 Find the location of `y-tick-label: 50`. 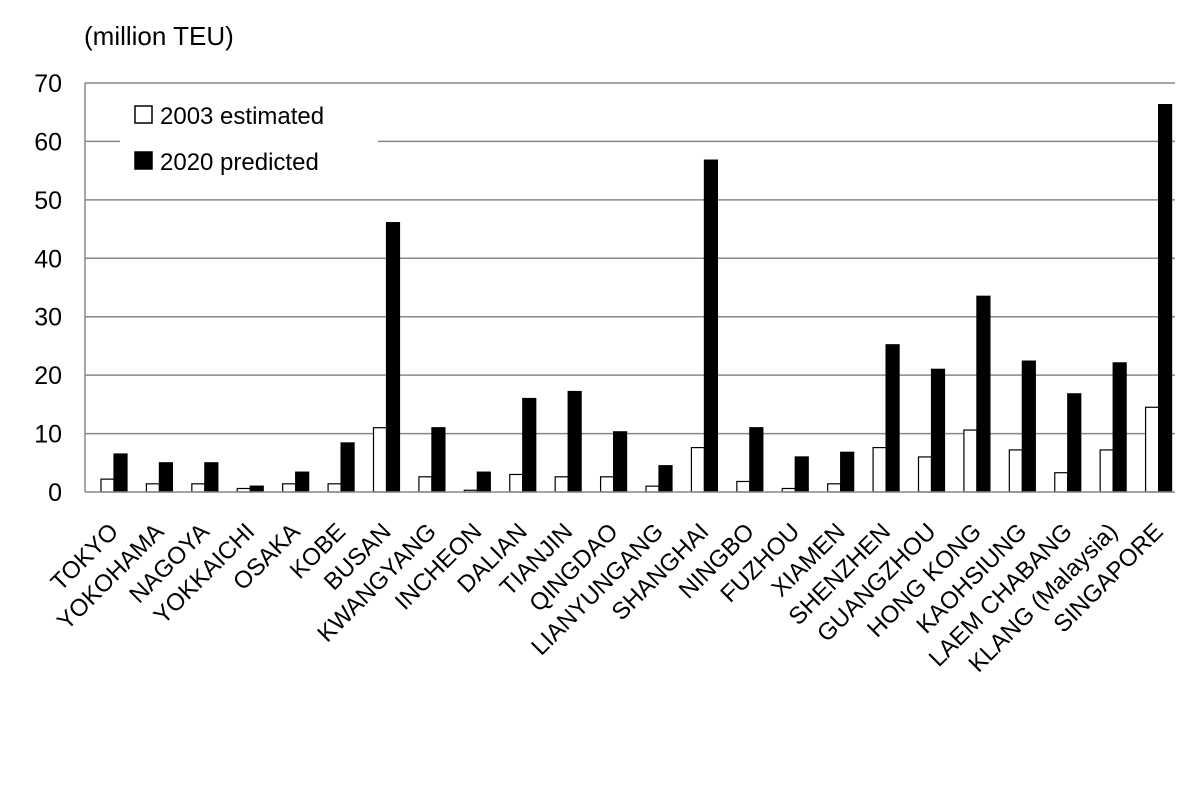

y-tick-label: 50 is located at coordinates (48, 201).